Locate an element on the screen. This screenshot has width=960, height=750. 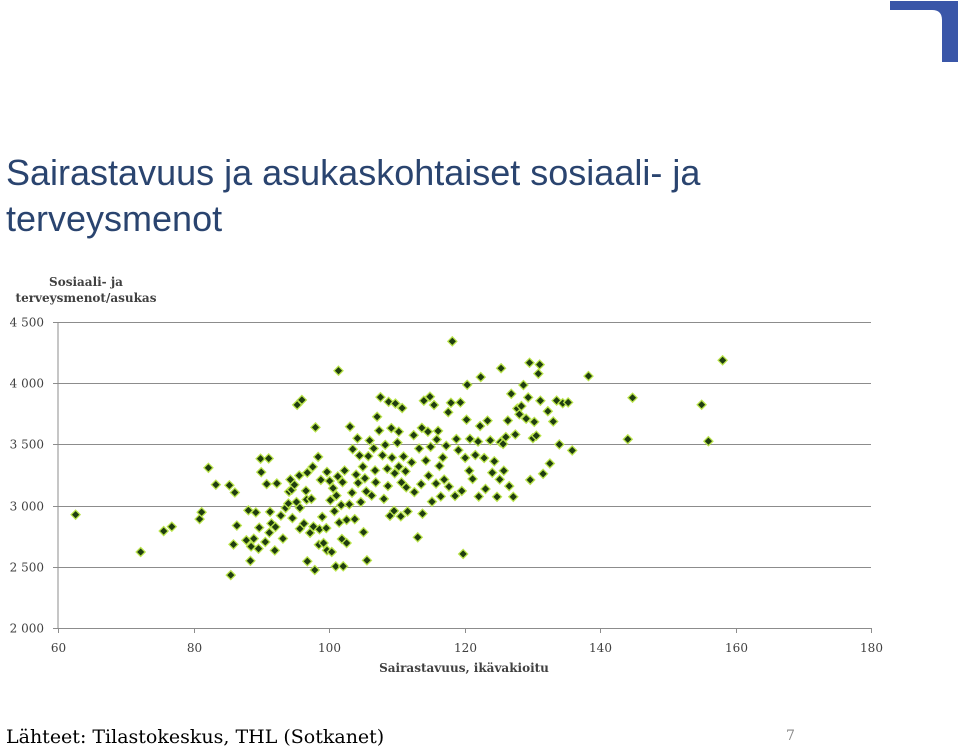
y-tick-label: 3 500 is located at coordinates (27, 445).